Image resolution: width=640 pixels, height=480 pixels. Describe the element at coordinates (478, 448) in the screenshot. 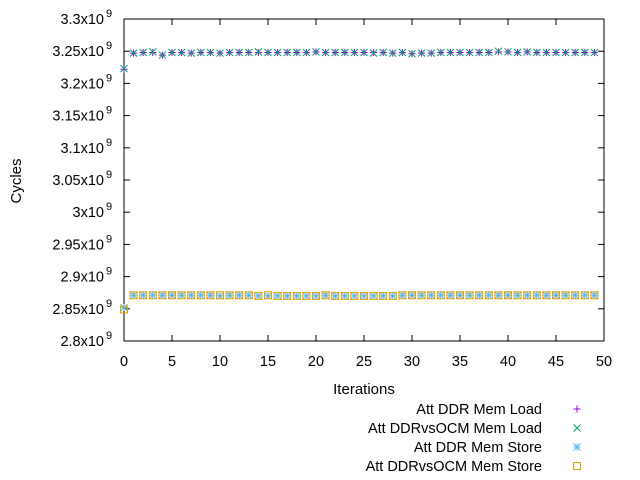

I see `legend-label: Att DDR Mem Store` at that location.